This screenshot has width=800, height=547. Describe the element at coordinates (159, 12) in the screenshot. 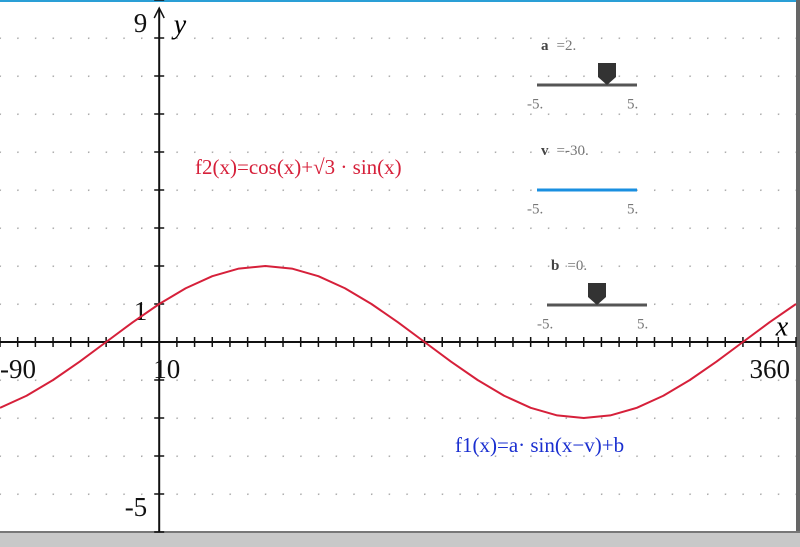

I see `y-axis-arrow` at that location.